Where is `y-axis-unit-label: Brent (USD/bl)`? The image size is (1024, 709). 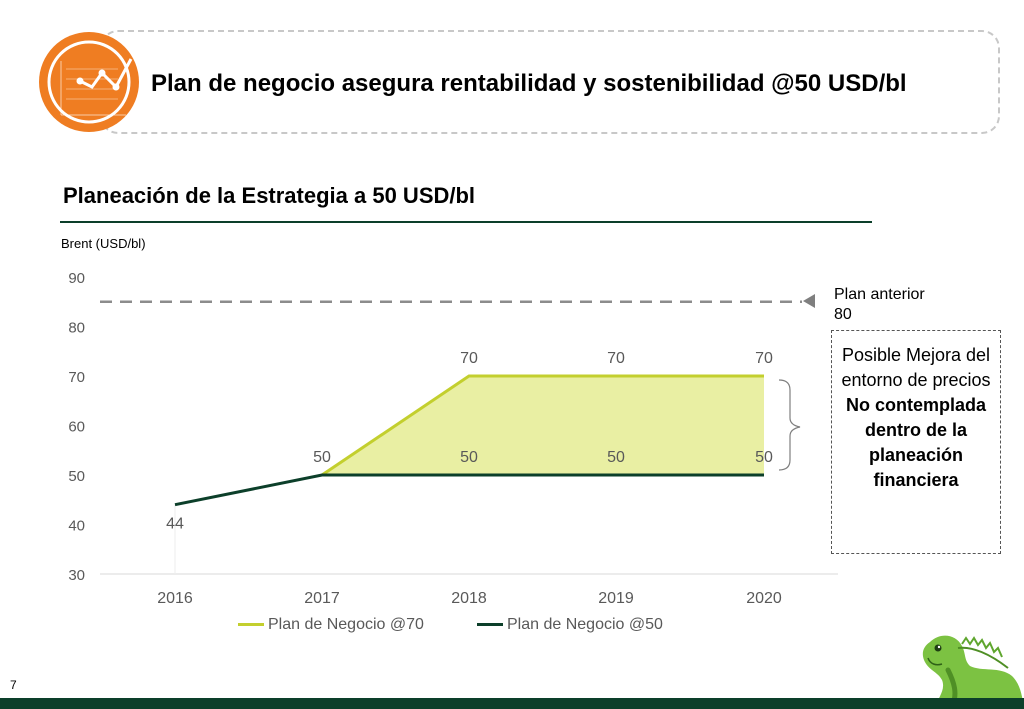
y-axis-unit-label: Brent (USD/bl) is located at coordinates (103, 243).